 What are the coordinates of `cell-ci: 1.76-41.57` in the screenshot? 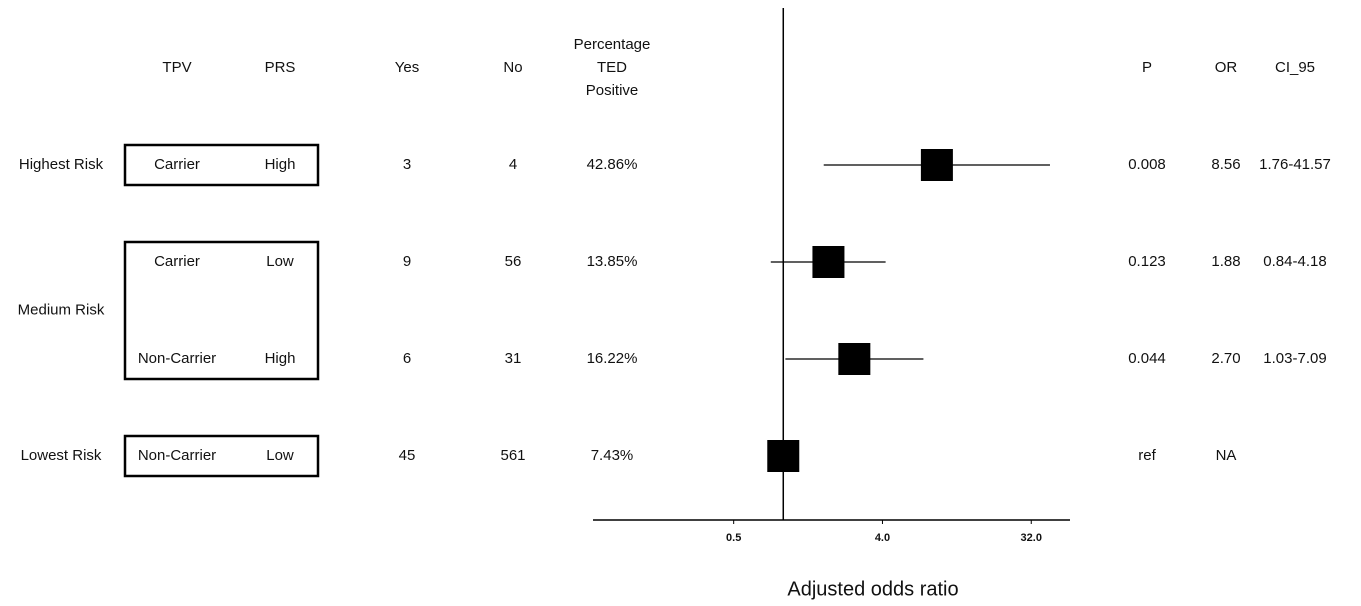 It's located at (1295, 164).